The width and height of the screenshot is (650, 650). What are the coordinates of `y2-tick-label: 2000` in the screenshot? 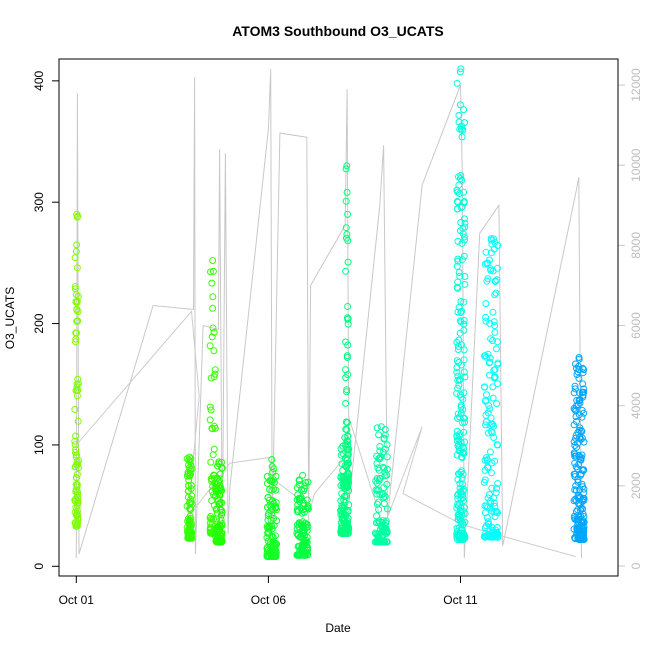 It's located at (636, 485).